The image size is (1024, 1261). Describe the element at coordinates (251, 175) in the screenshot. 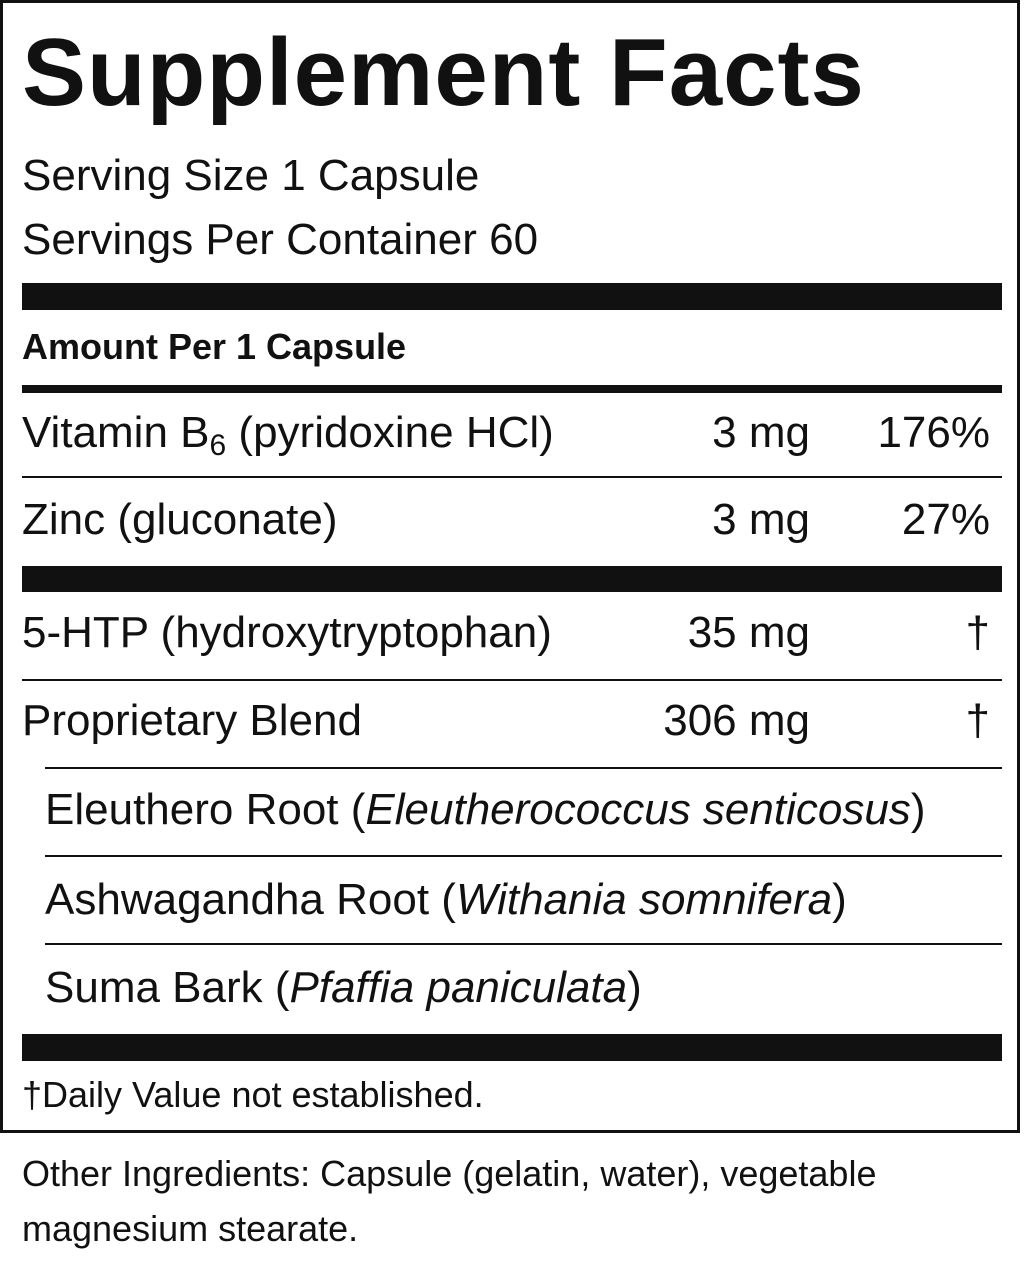

I see `serving-size: Serving Size 1 Capsule` at that location.